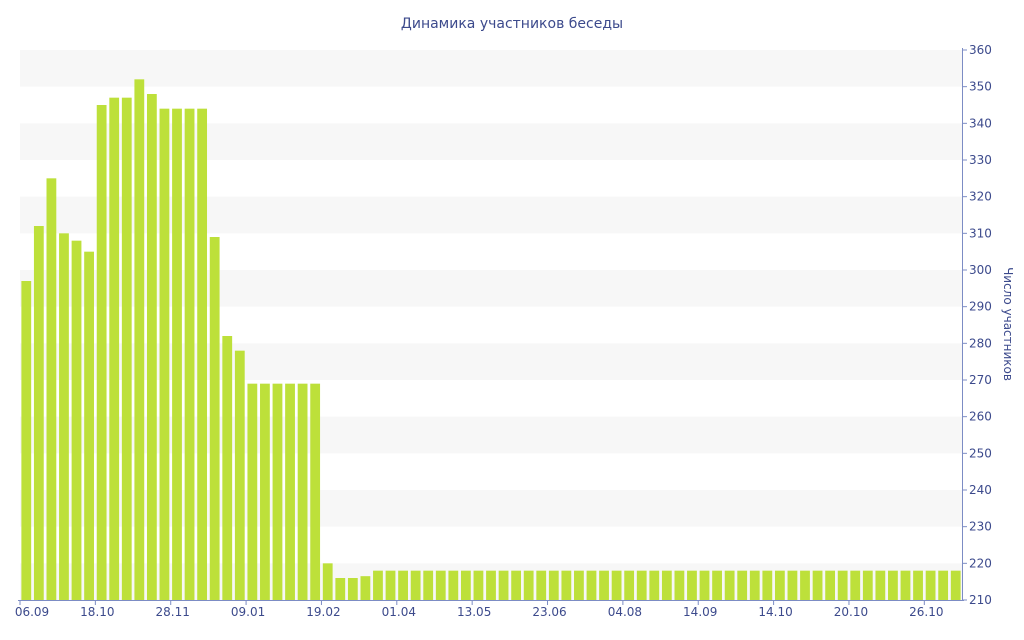 The image size is (1024, 640). I want to click on x-tick-label: 18.10, so click(97, 612).